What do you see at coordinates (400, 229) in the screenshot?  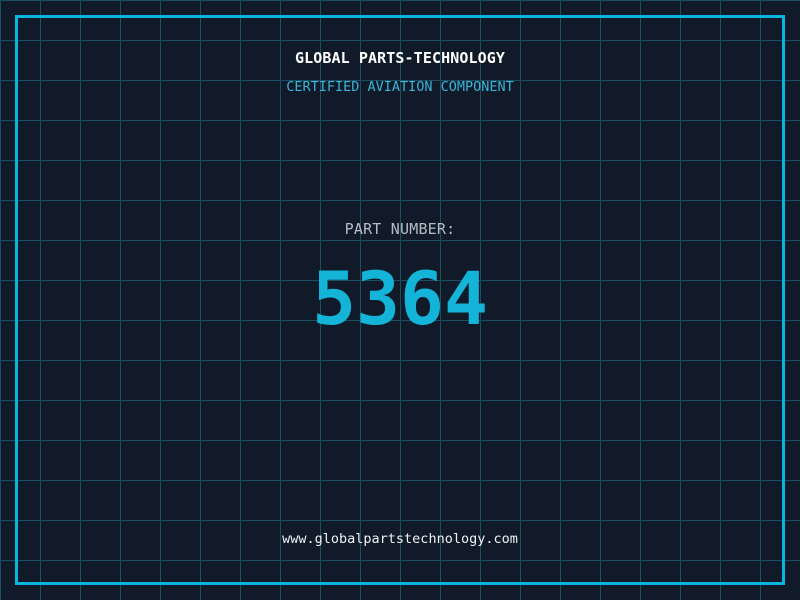 I see `part-number-label: PART NUMBER:` at bounding box center [400, 229].